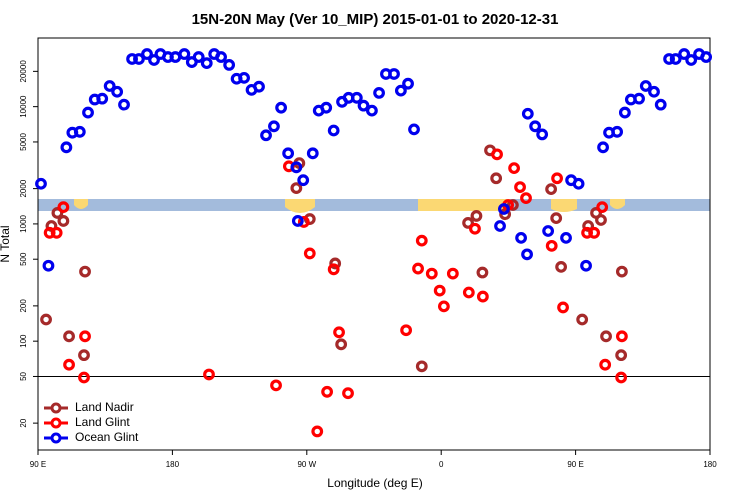 This screenshot has height=500, width=750. I want to click on y-tick-label: 20000, so click(23, 71).